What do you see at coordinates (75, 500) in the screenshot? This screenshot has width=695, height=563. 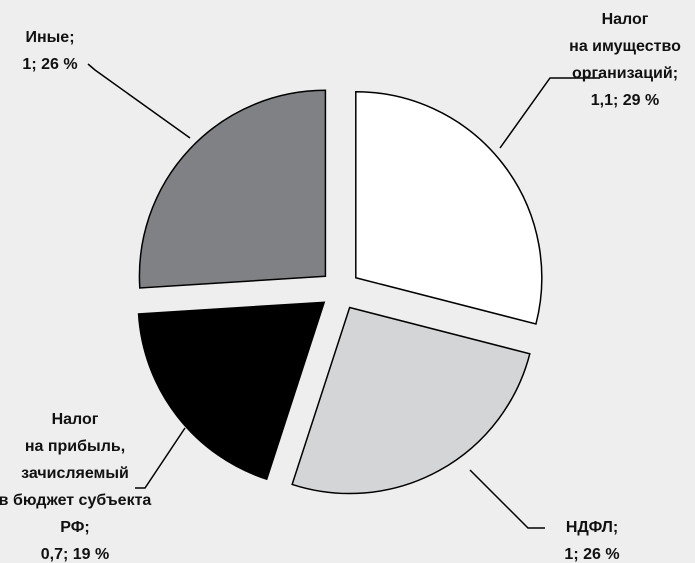 I see `slice-label: в бюджет субъекта` at bounding box center [75, 500].